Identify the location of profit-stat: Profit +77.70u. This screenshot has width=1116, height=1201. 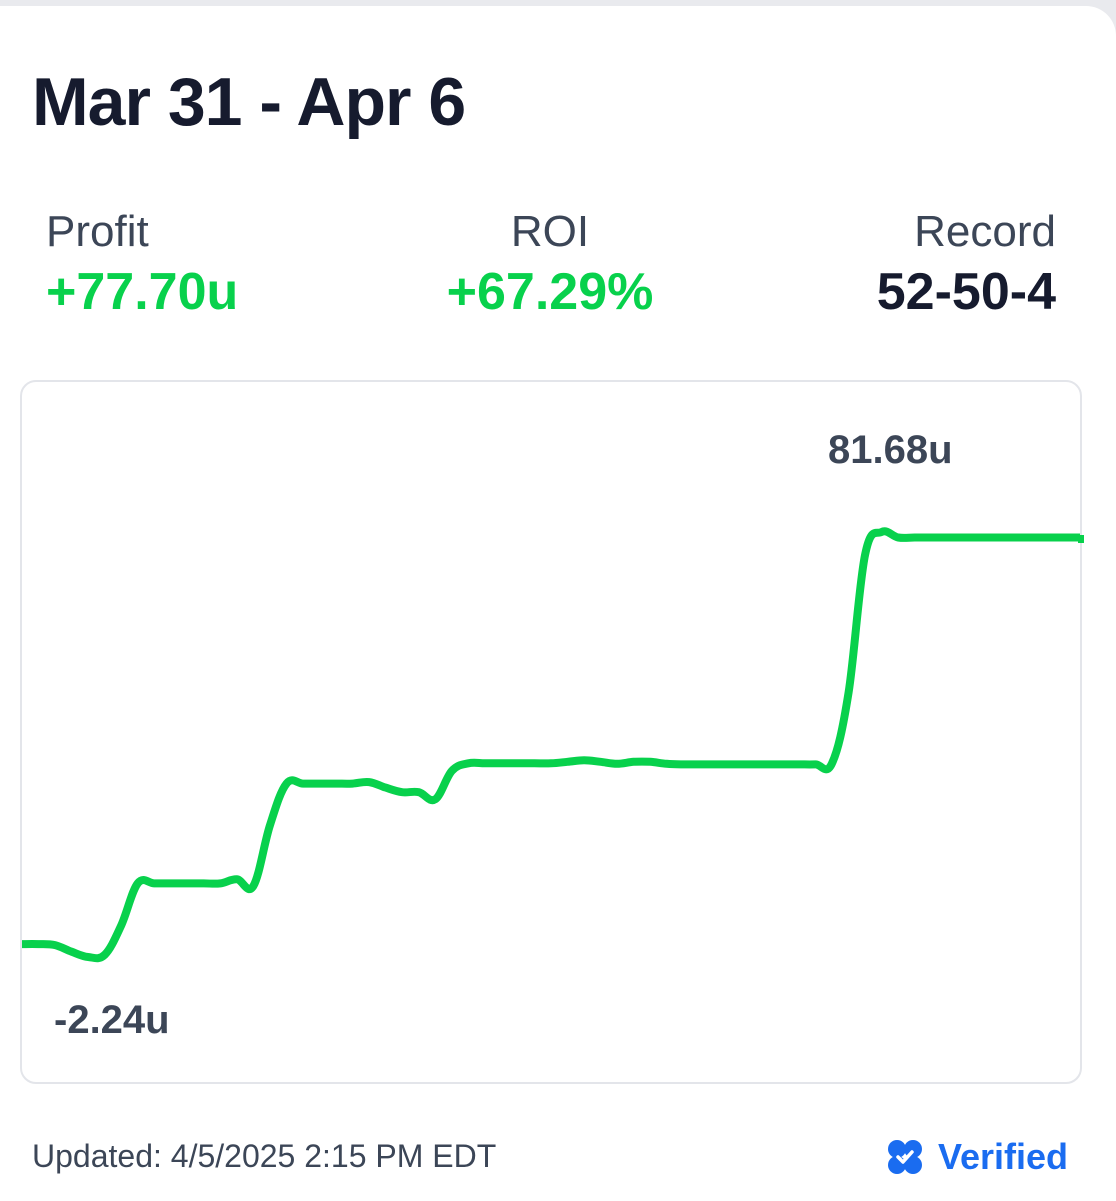
(142, 264).